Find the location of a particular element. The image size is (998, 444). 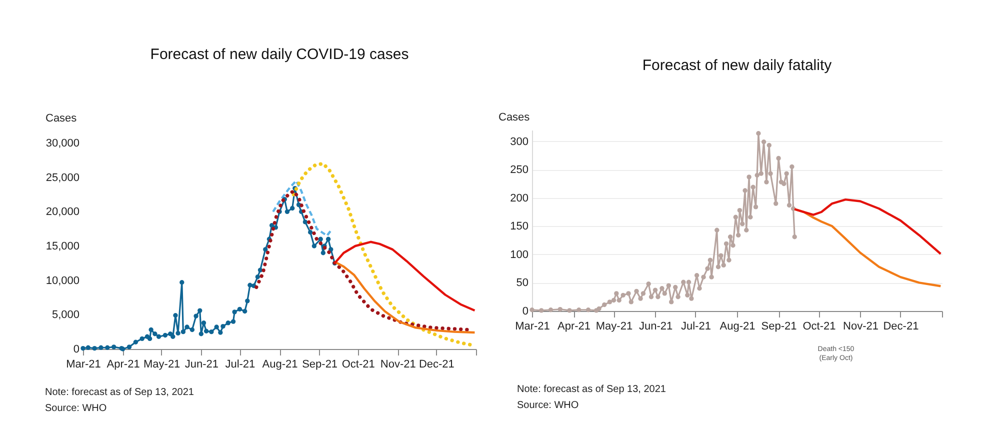

chart-title: Forecast of new daily fatality is located at coordinates (737, 65).